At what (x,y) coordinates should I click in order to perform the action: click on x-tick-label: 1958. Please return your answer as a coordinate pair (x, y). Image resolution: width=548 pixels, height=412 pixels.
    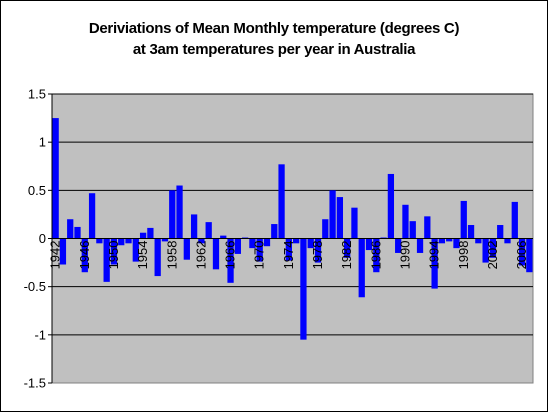
    Looking at the image, I should click on (171, 255).